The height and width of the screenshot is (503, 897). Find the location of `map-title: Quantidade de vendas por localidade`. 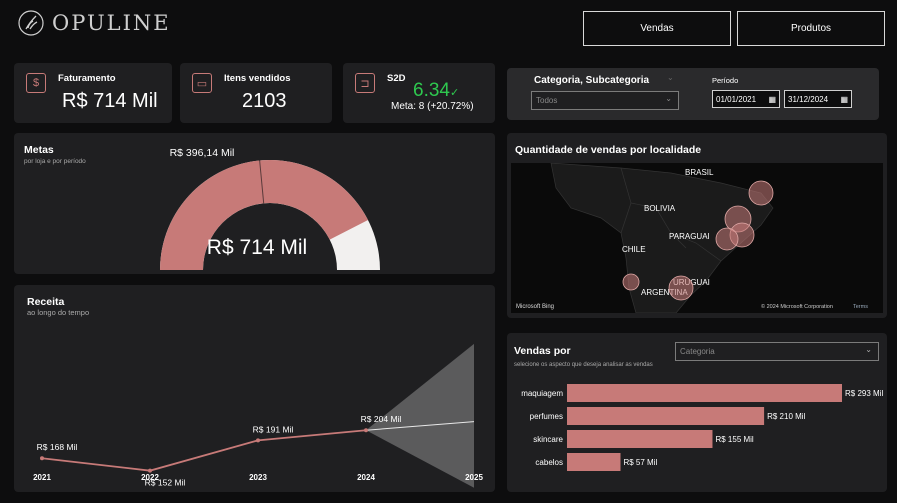

map-title: Quantidade de vendas por localidade is located at coordinates (608, 150).